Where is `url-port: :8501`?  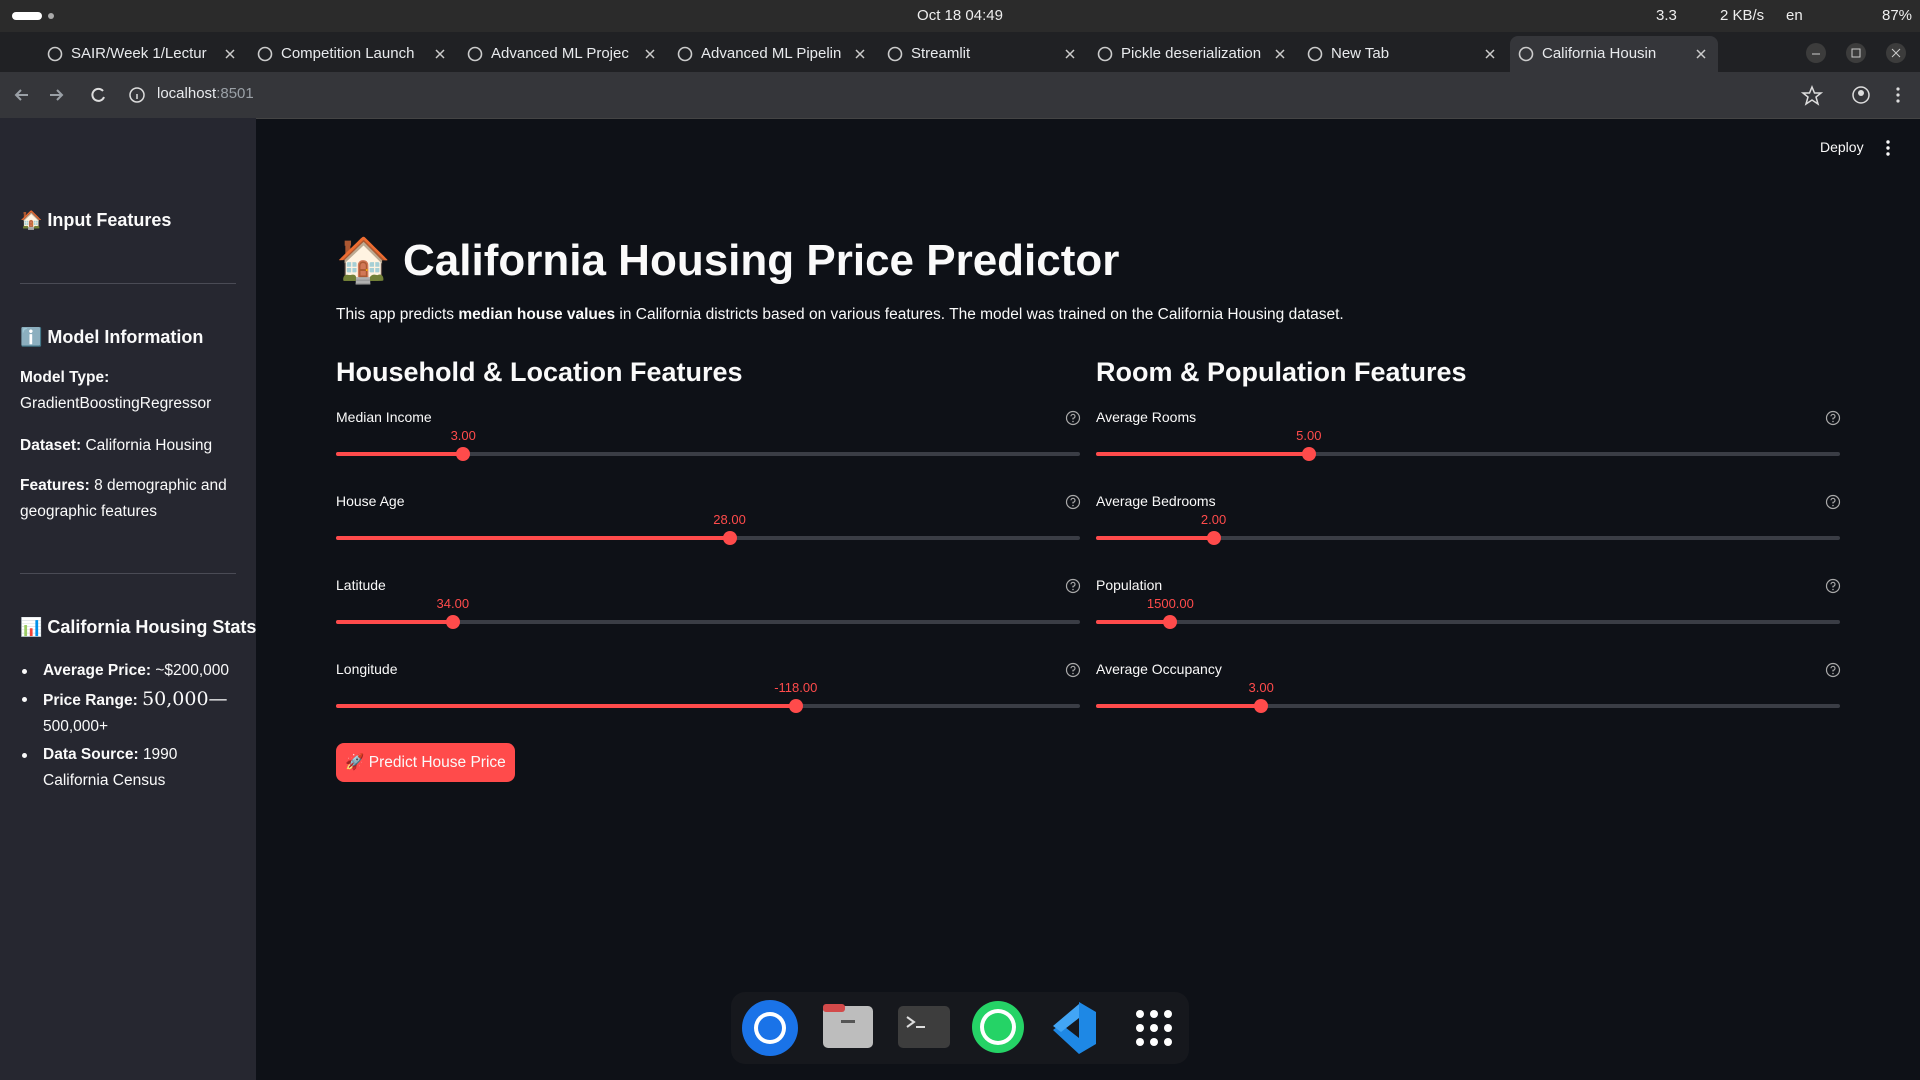
url-port: :8501 is located at coordinates (235, 93).